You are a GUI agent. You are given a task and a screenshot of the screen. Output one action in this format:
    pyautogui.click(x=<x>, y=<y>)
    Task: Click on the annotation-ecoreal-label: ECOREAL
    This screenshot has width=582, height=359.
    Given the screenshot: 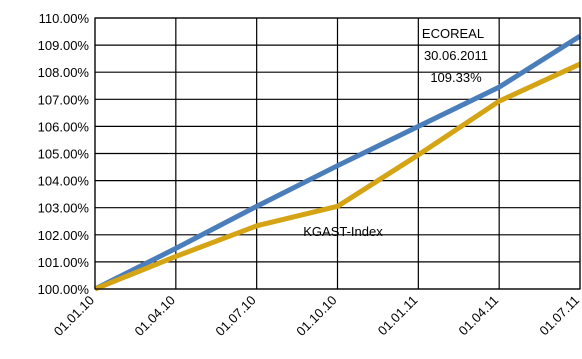 What is the action you would take?
    pyautogui.click(x=453, y=33)
    